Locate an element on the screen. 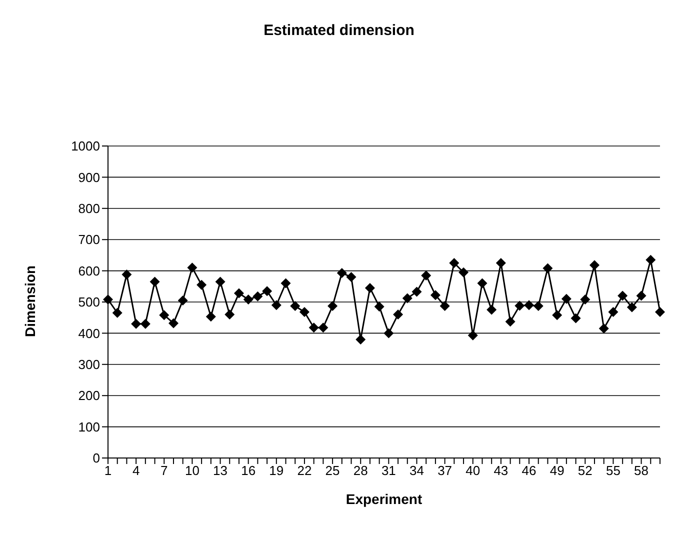  x-tick-label: 4 is located at coordinates (136, 470).